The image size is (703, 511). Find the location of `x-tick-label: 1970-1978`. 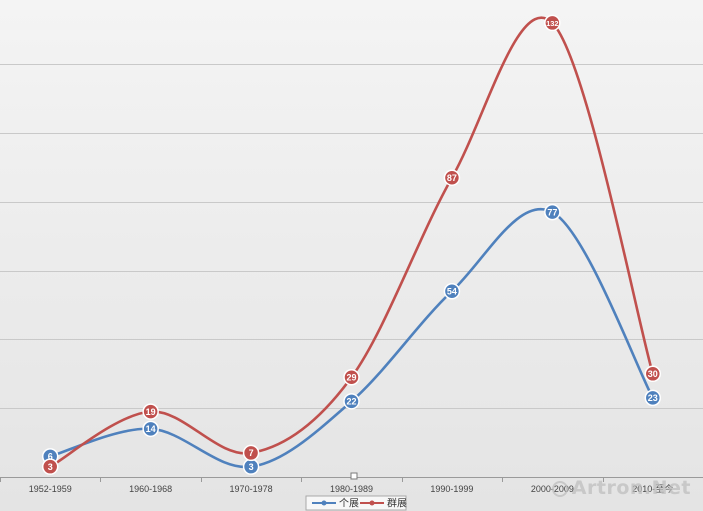

x-tick-label: 1970-1978 is located at coordinates (251, 489).